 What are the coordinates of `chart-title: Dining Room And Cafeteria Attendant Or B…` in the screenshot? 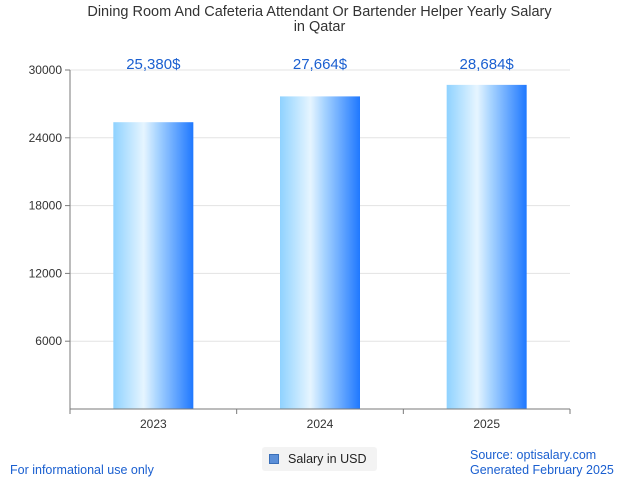 It's located at (319, 20).